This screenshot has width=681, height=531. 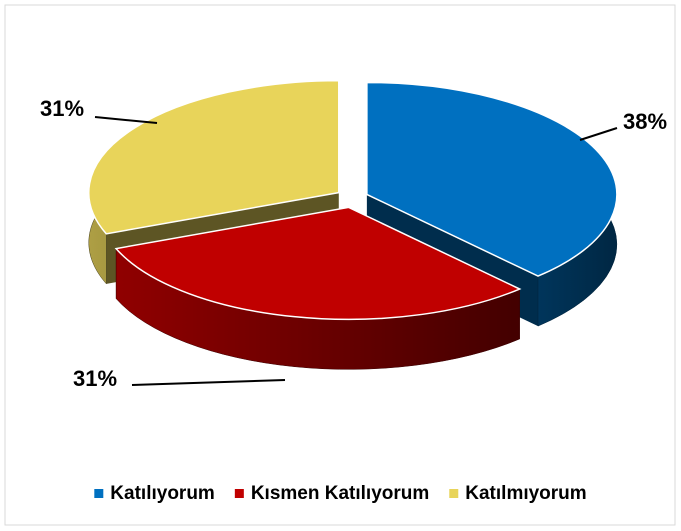 I want to click on legend-label: Katılmıyorum, so click(x=525, y=493).